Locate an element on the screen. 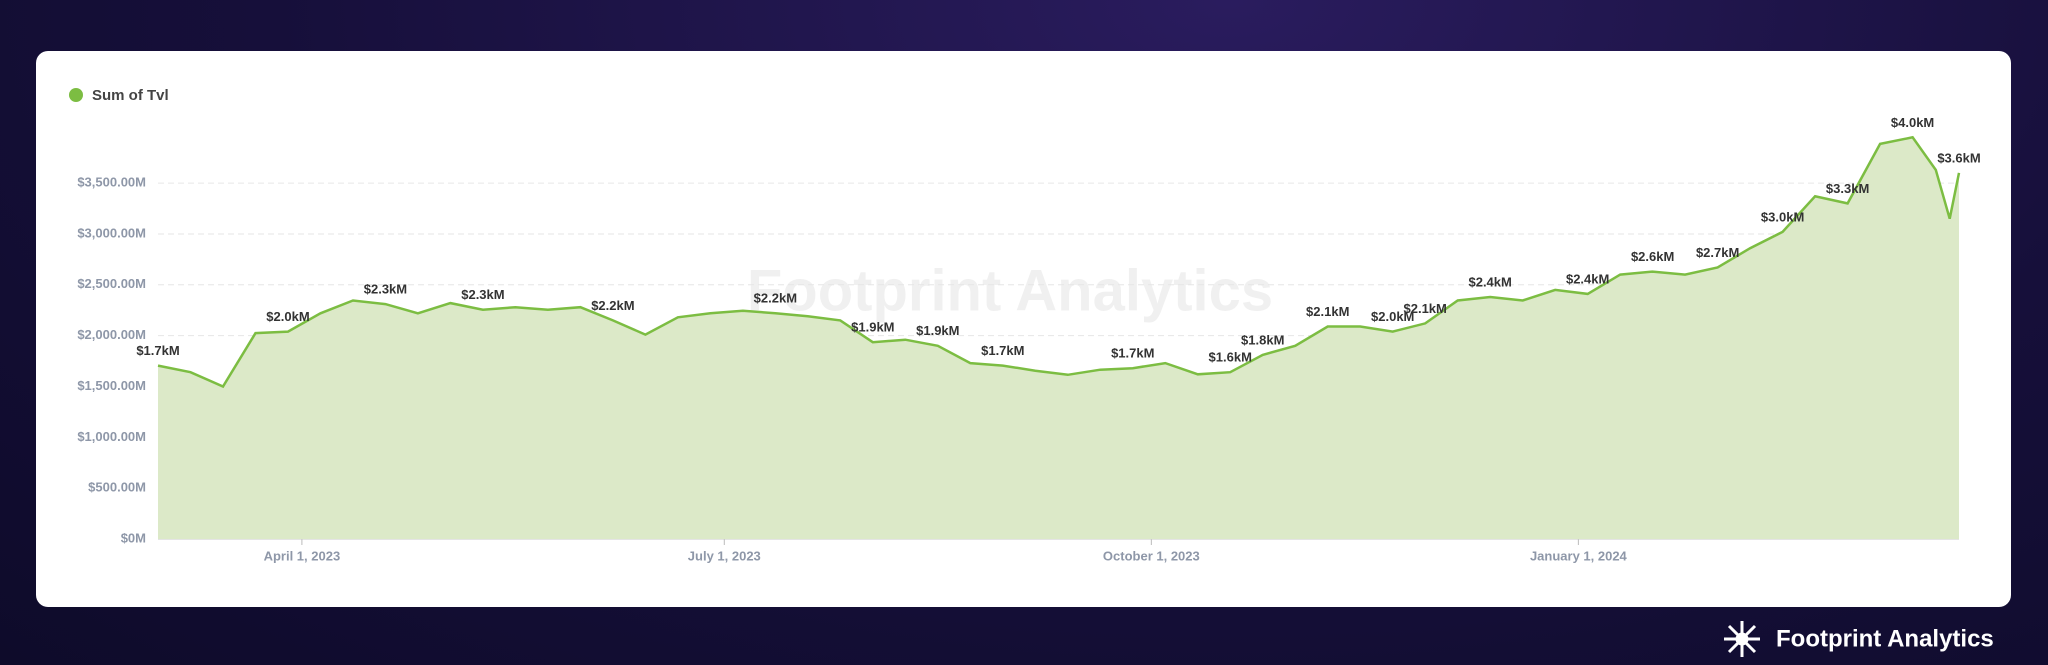 The height and width of the screenshot is (665, 2048). x-tick-label: October 1, 2023 is located at coordinates (1151, 555).